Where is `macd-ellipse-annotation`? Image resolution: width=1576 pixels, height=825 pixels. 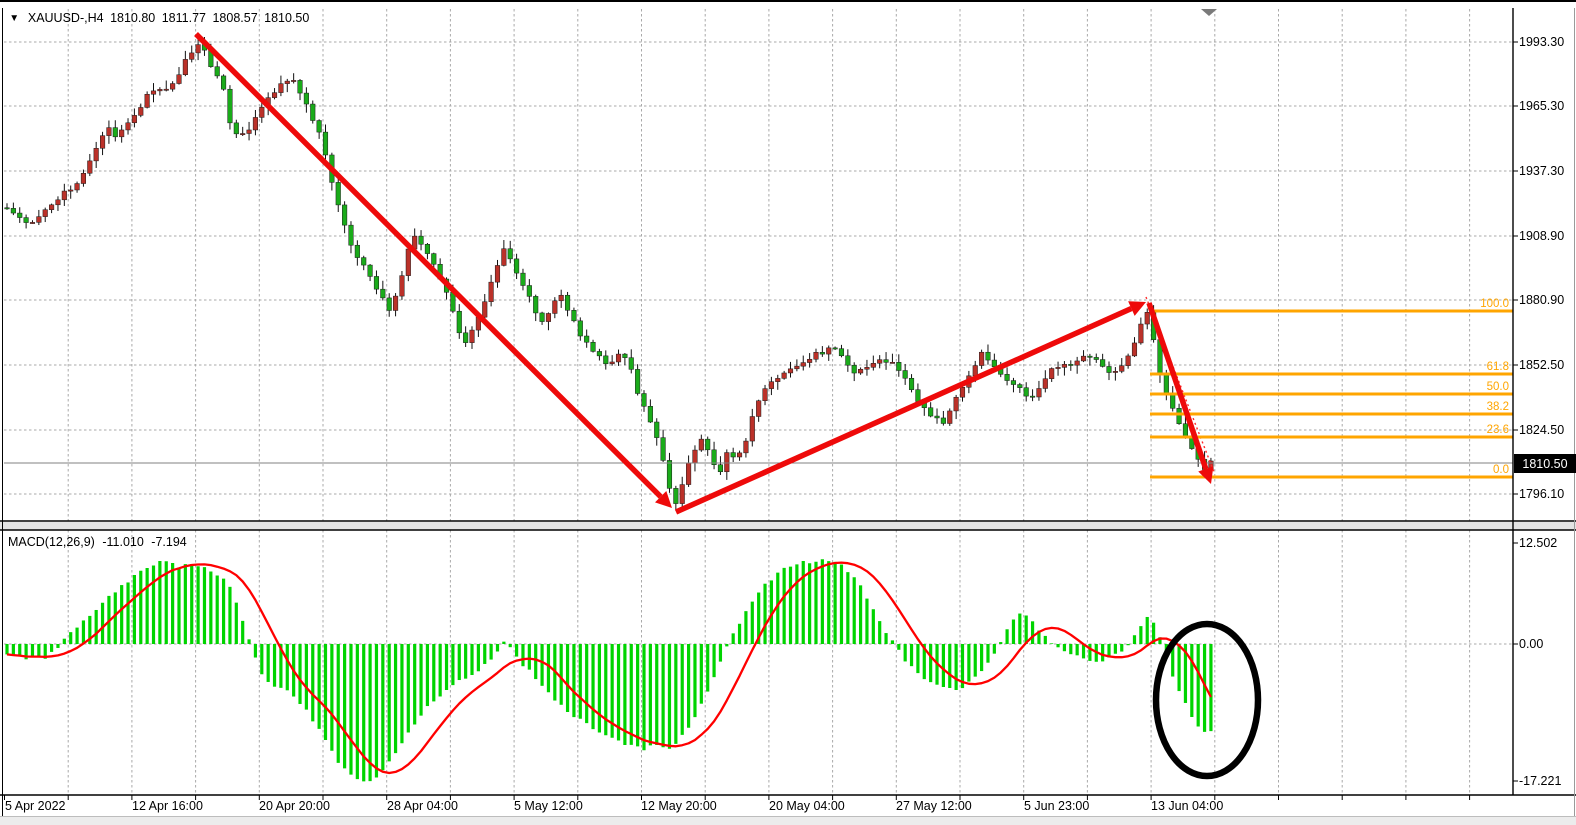 macd-ellipse-annotation is located at coordinates (1207, 700).